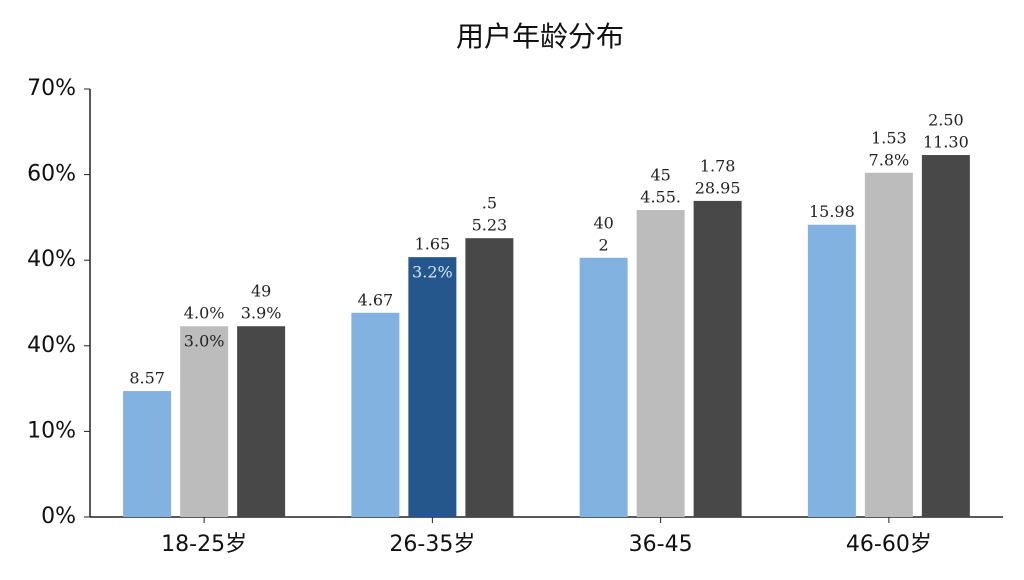 Image resolution: width=1024 pixels, height=580 pixels. Describe the element at coordinates (718, 165) in the screenshot. I see `value-label: 1.78` at that location.